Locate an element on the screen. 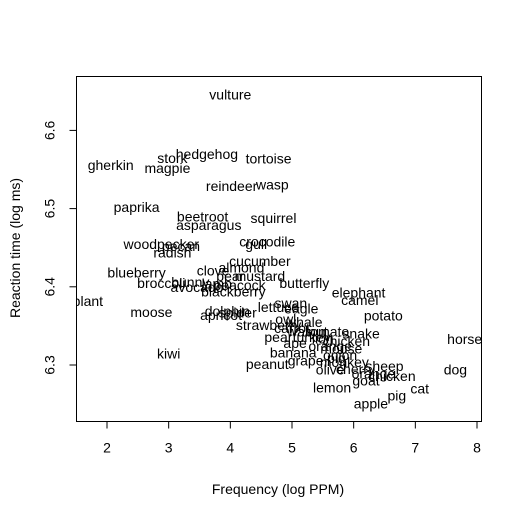 This screenshot has width=519, height=518. y-axis: 6.3 6.4 6.5 6.6 is located at coordinates (59, 247).